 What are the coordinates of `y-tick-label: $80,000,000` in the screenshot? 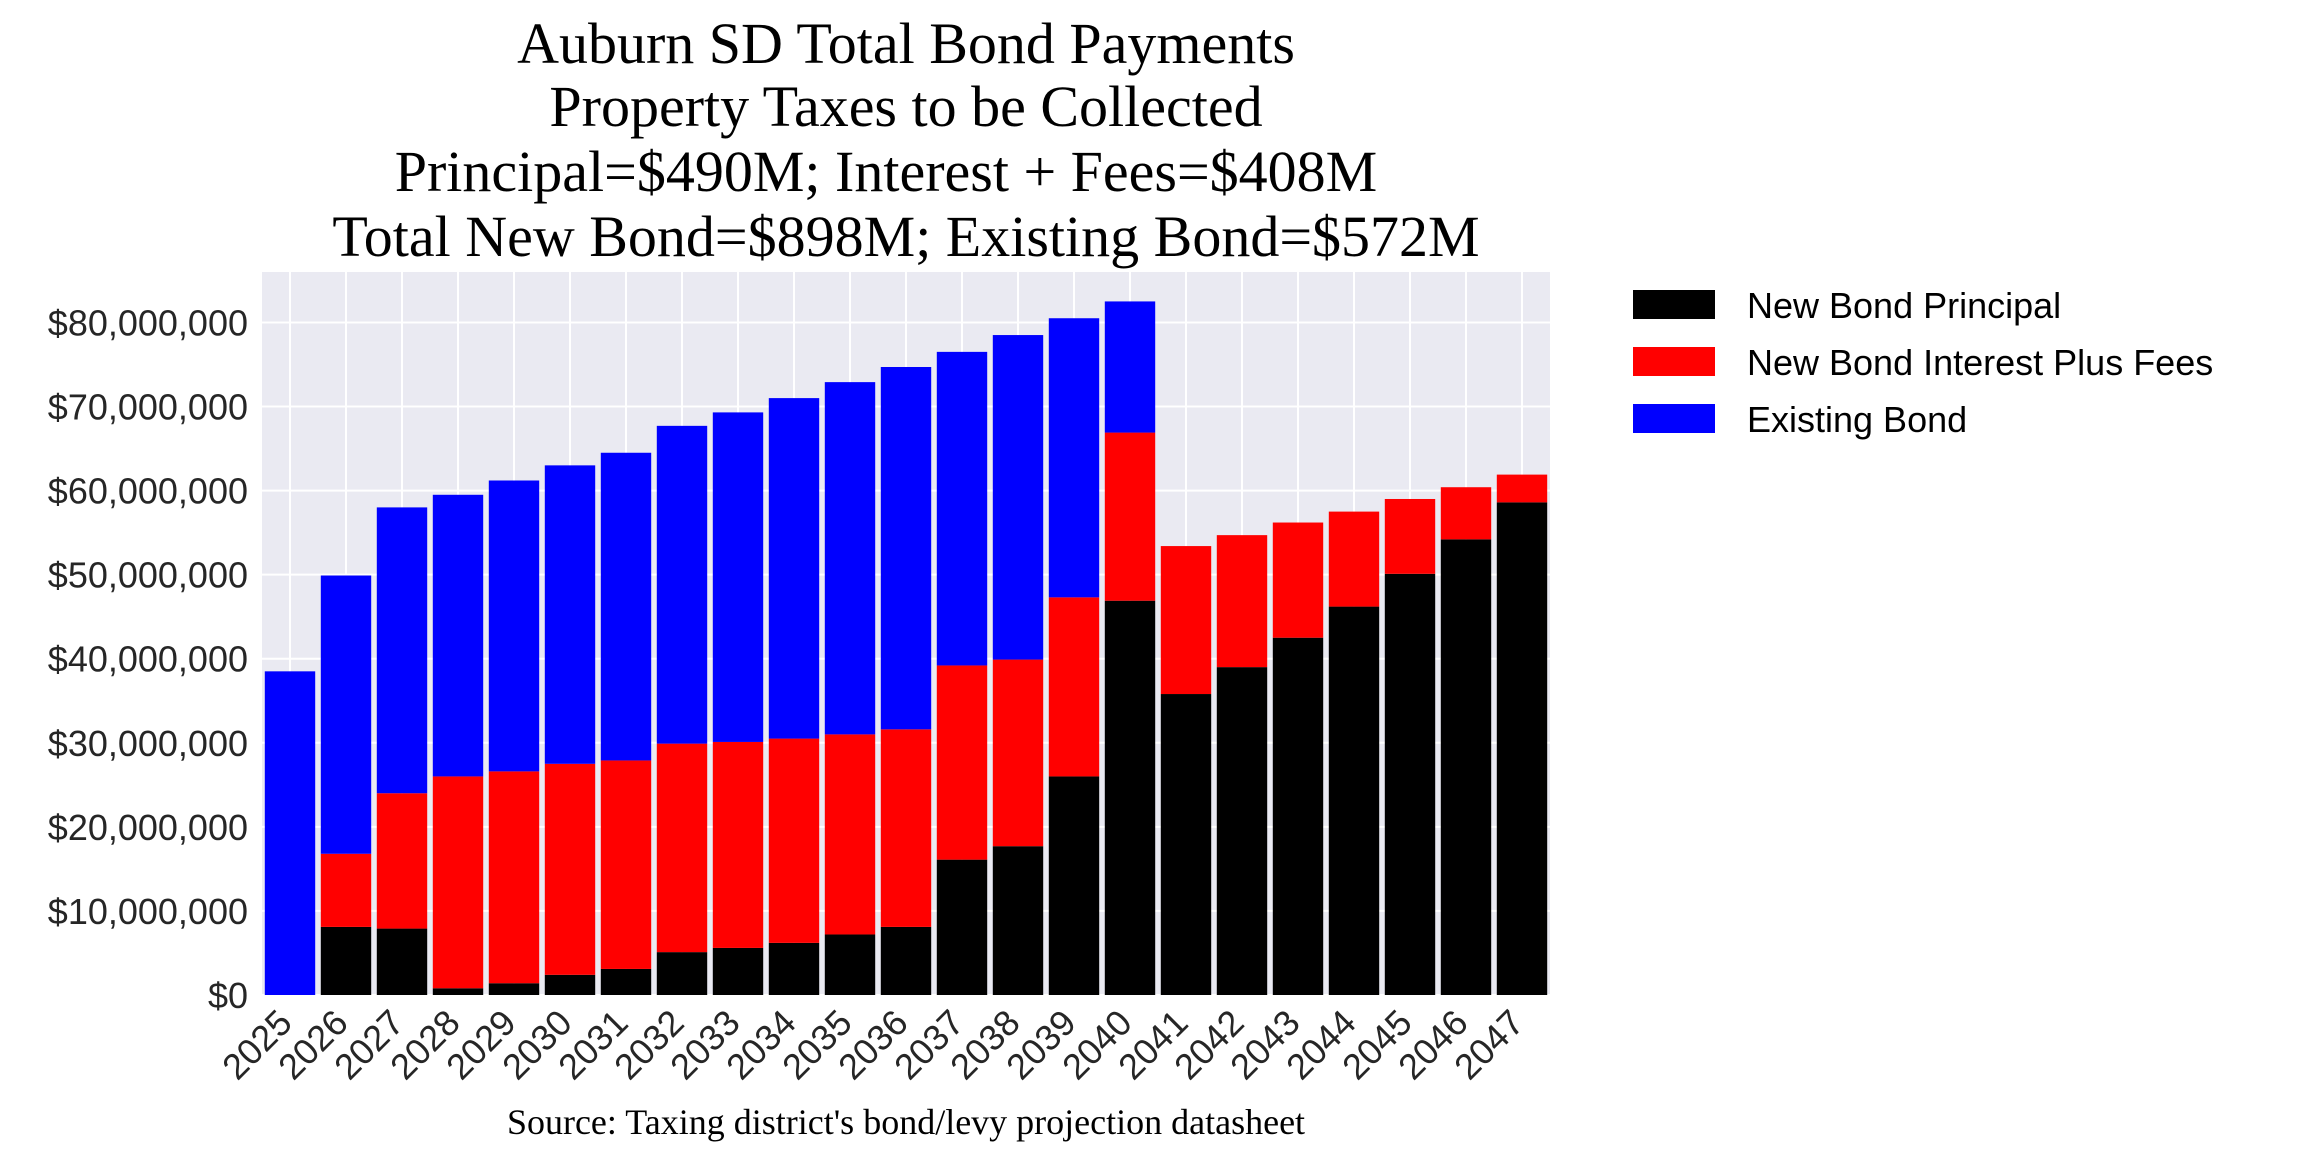 It's located at (148, 322).